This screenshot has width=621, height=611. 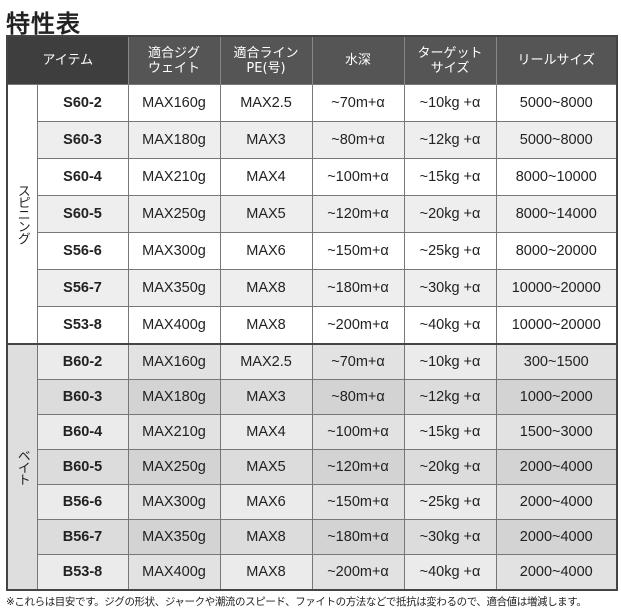 I want to click on column-header: 水深, so click(x=358, y=60).